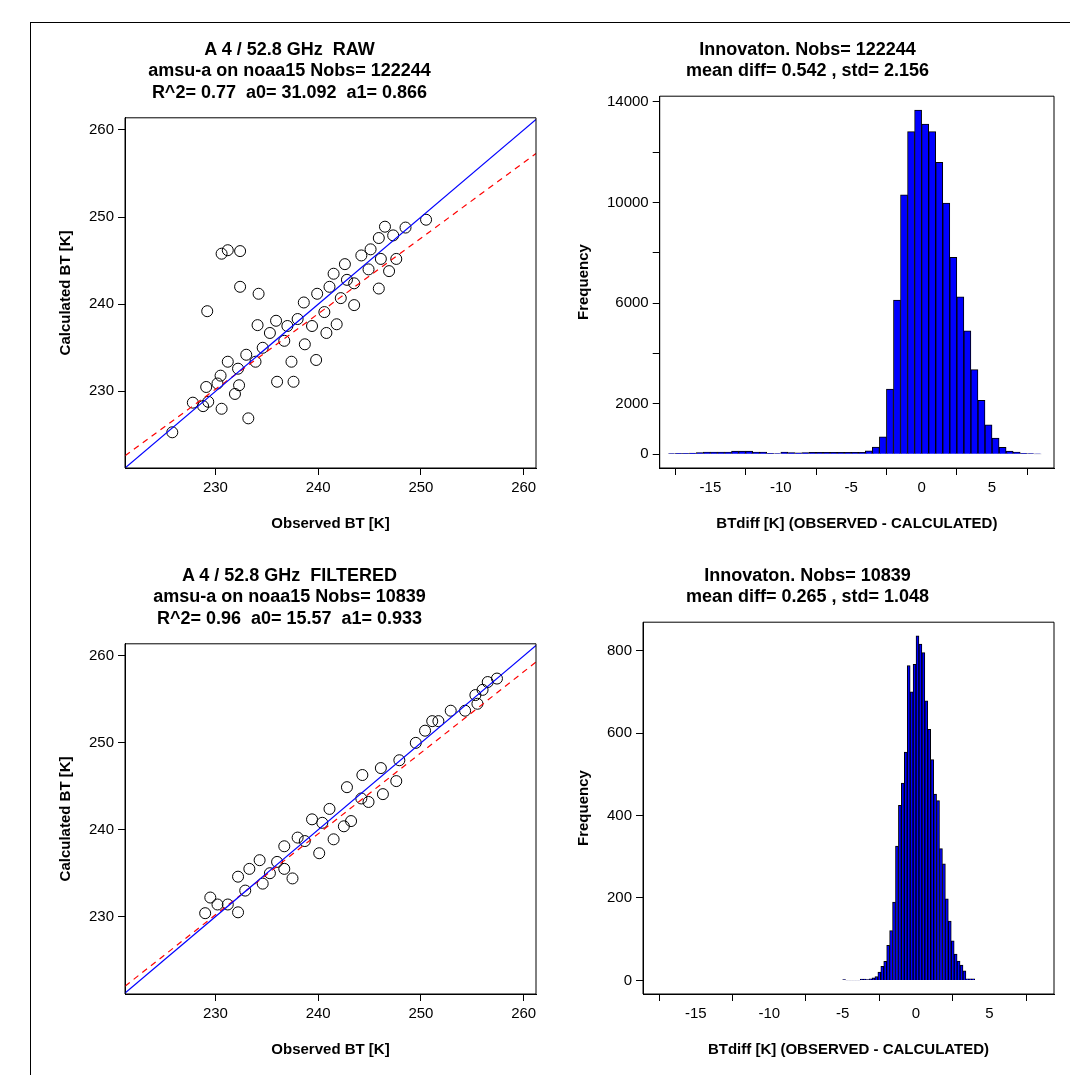 The width and height of the screenshot is (1078, 1091). Describe the element at coordinates (627, 101) in the screenshot. I see `y-tick-label: 14000` at that location.